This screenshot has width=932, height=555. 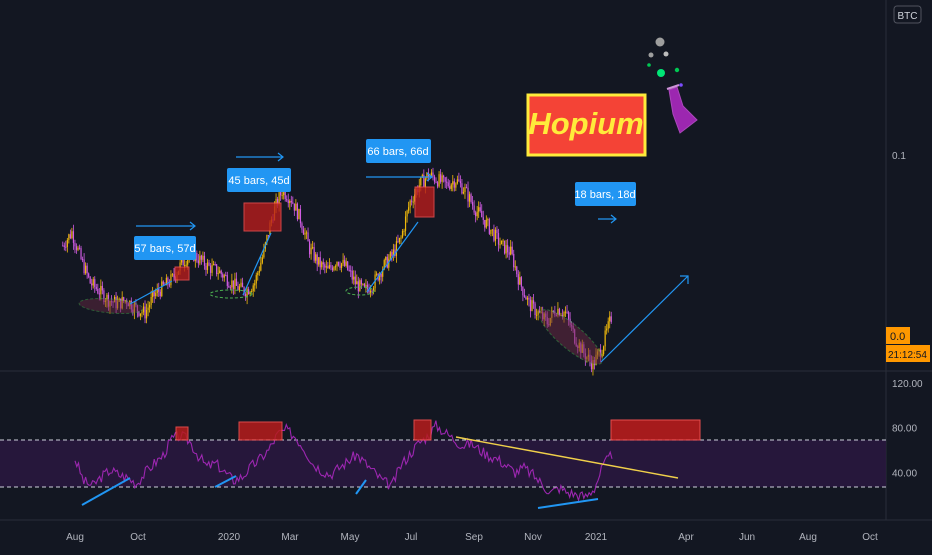 I want to click on rsi-layer, so click(x=343, y=461).